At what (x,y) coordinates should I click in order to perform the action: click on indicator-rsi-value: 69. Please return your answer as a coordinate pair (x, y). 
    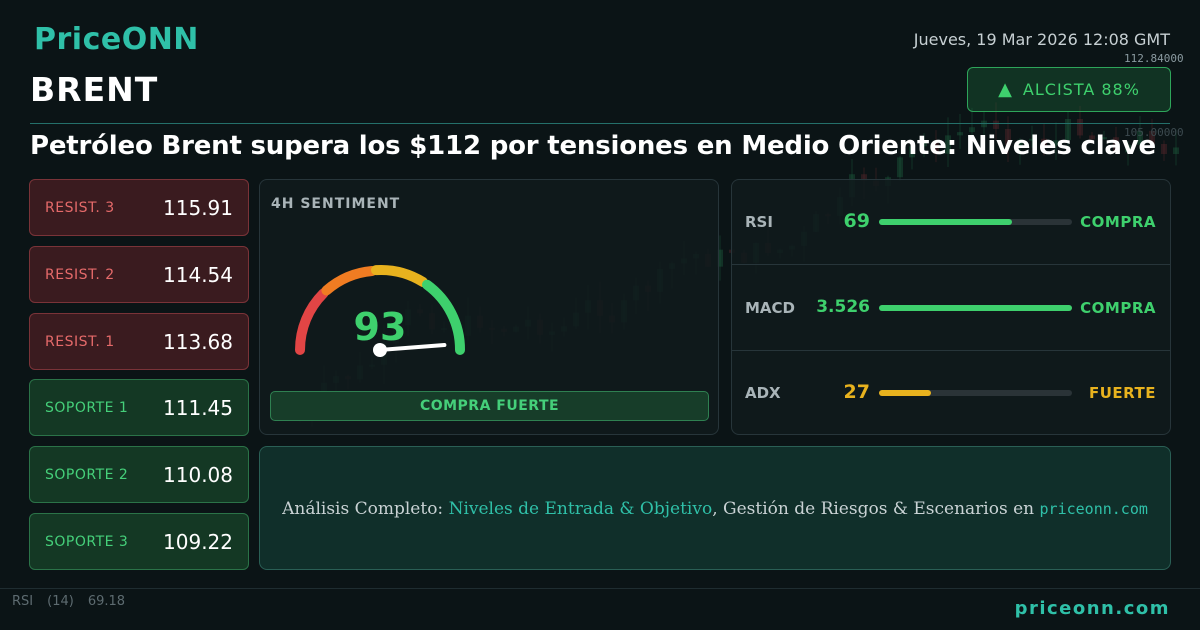
    Looking at the image, I should click on (856, 221).